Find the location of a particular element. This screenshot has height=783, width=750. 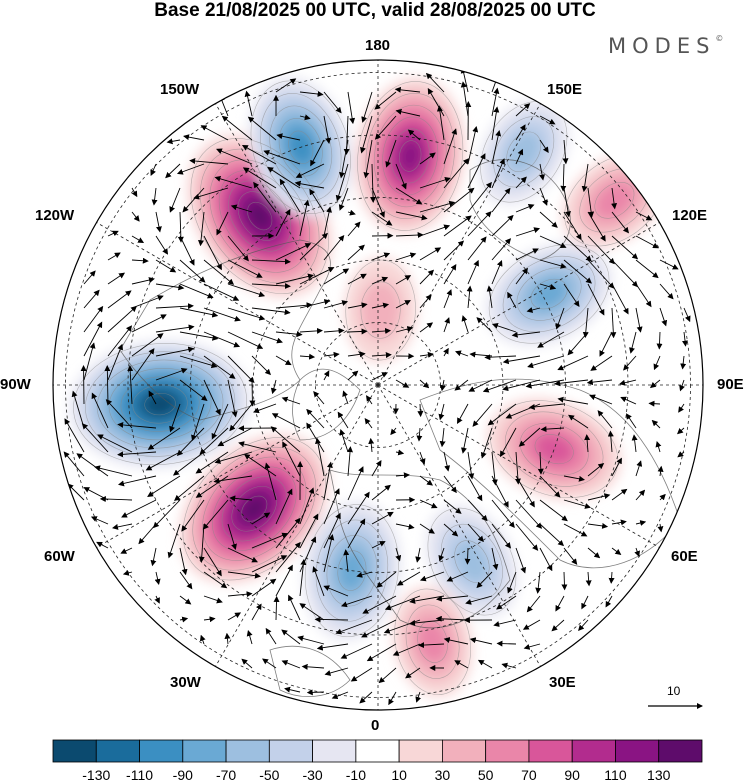

colorbar-tick-label: 70 is located at coordinates (529, 775).